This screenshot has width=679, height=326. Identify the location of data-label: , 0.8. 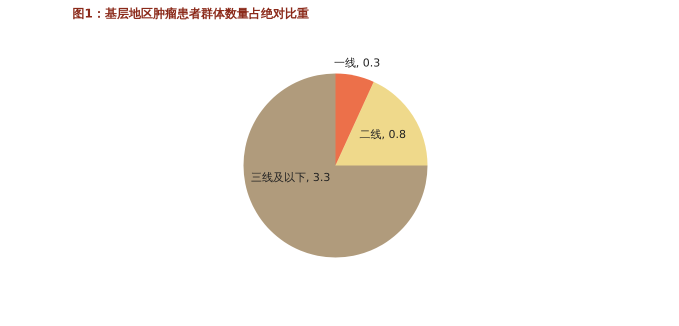
(393, 135).